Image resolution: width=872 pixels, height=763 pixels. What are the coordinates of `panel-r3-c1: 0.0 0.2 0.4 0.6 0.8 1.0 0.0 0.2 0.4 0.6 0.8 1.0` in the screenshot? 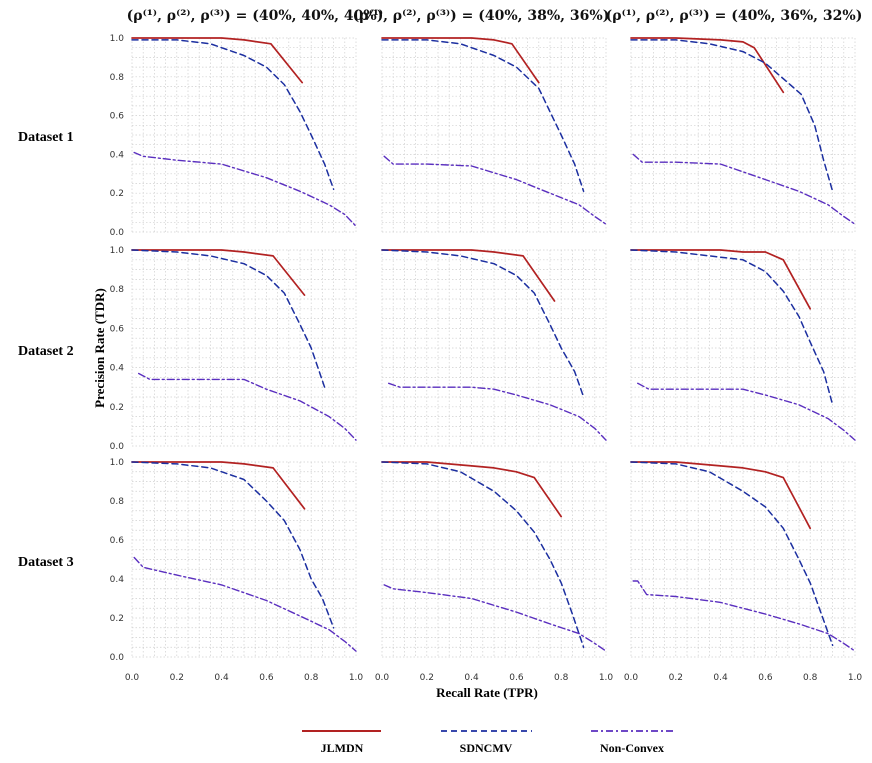 It's located at (237, 570).